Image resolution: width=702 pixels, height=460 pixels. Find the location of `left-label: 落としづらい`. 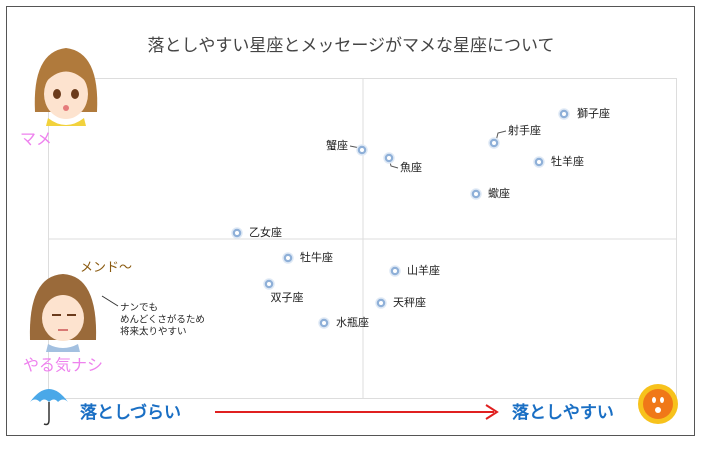

left-label: 落としづらい is located at coordinates (130, 413).